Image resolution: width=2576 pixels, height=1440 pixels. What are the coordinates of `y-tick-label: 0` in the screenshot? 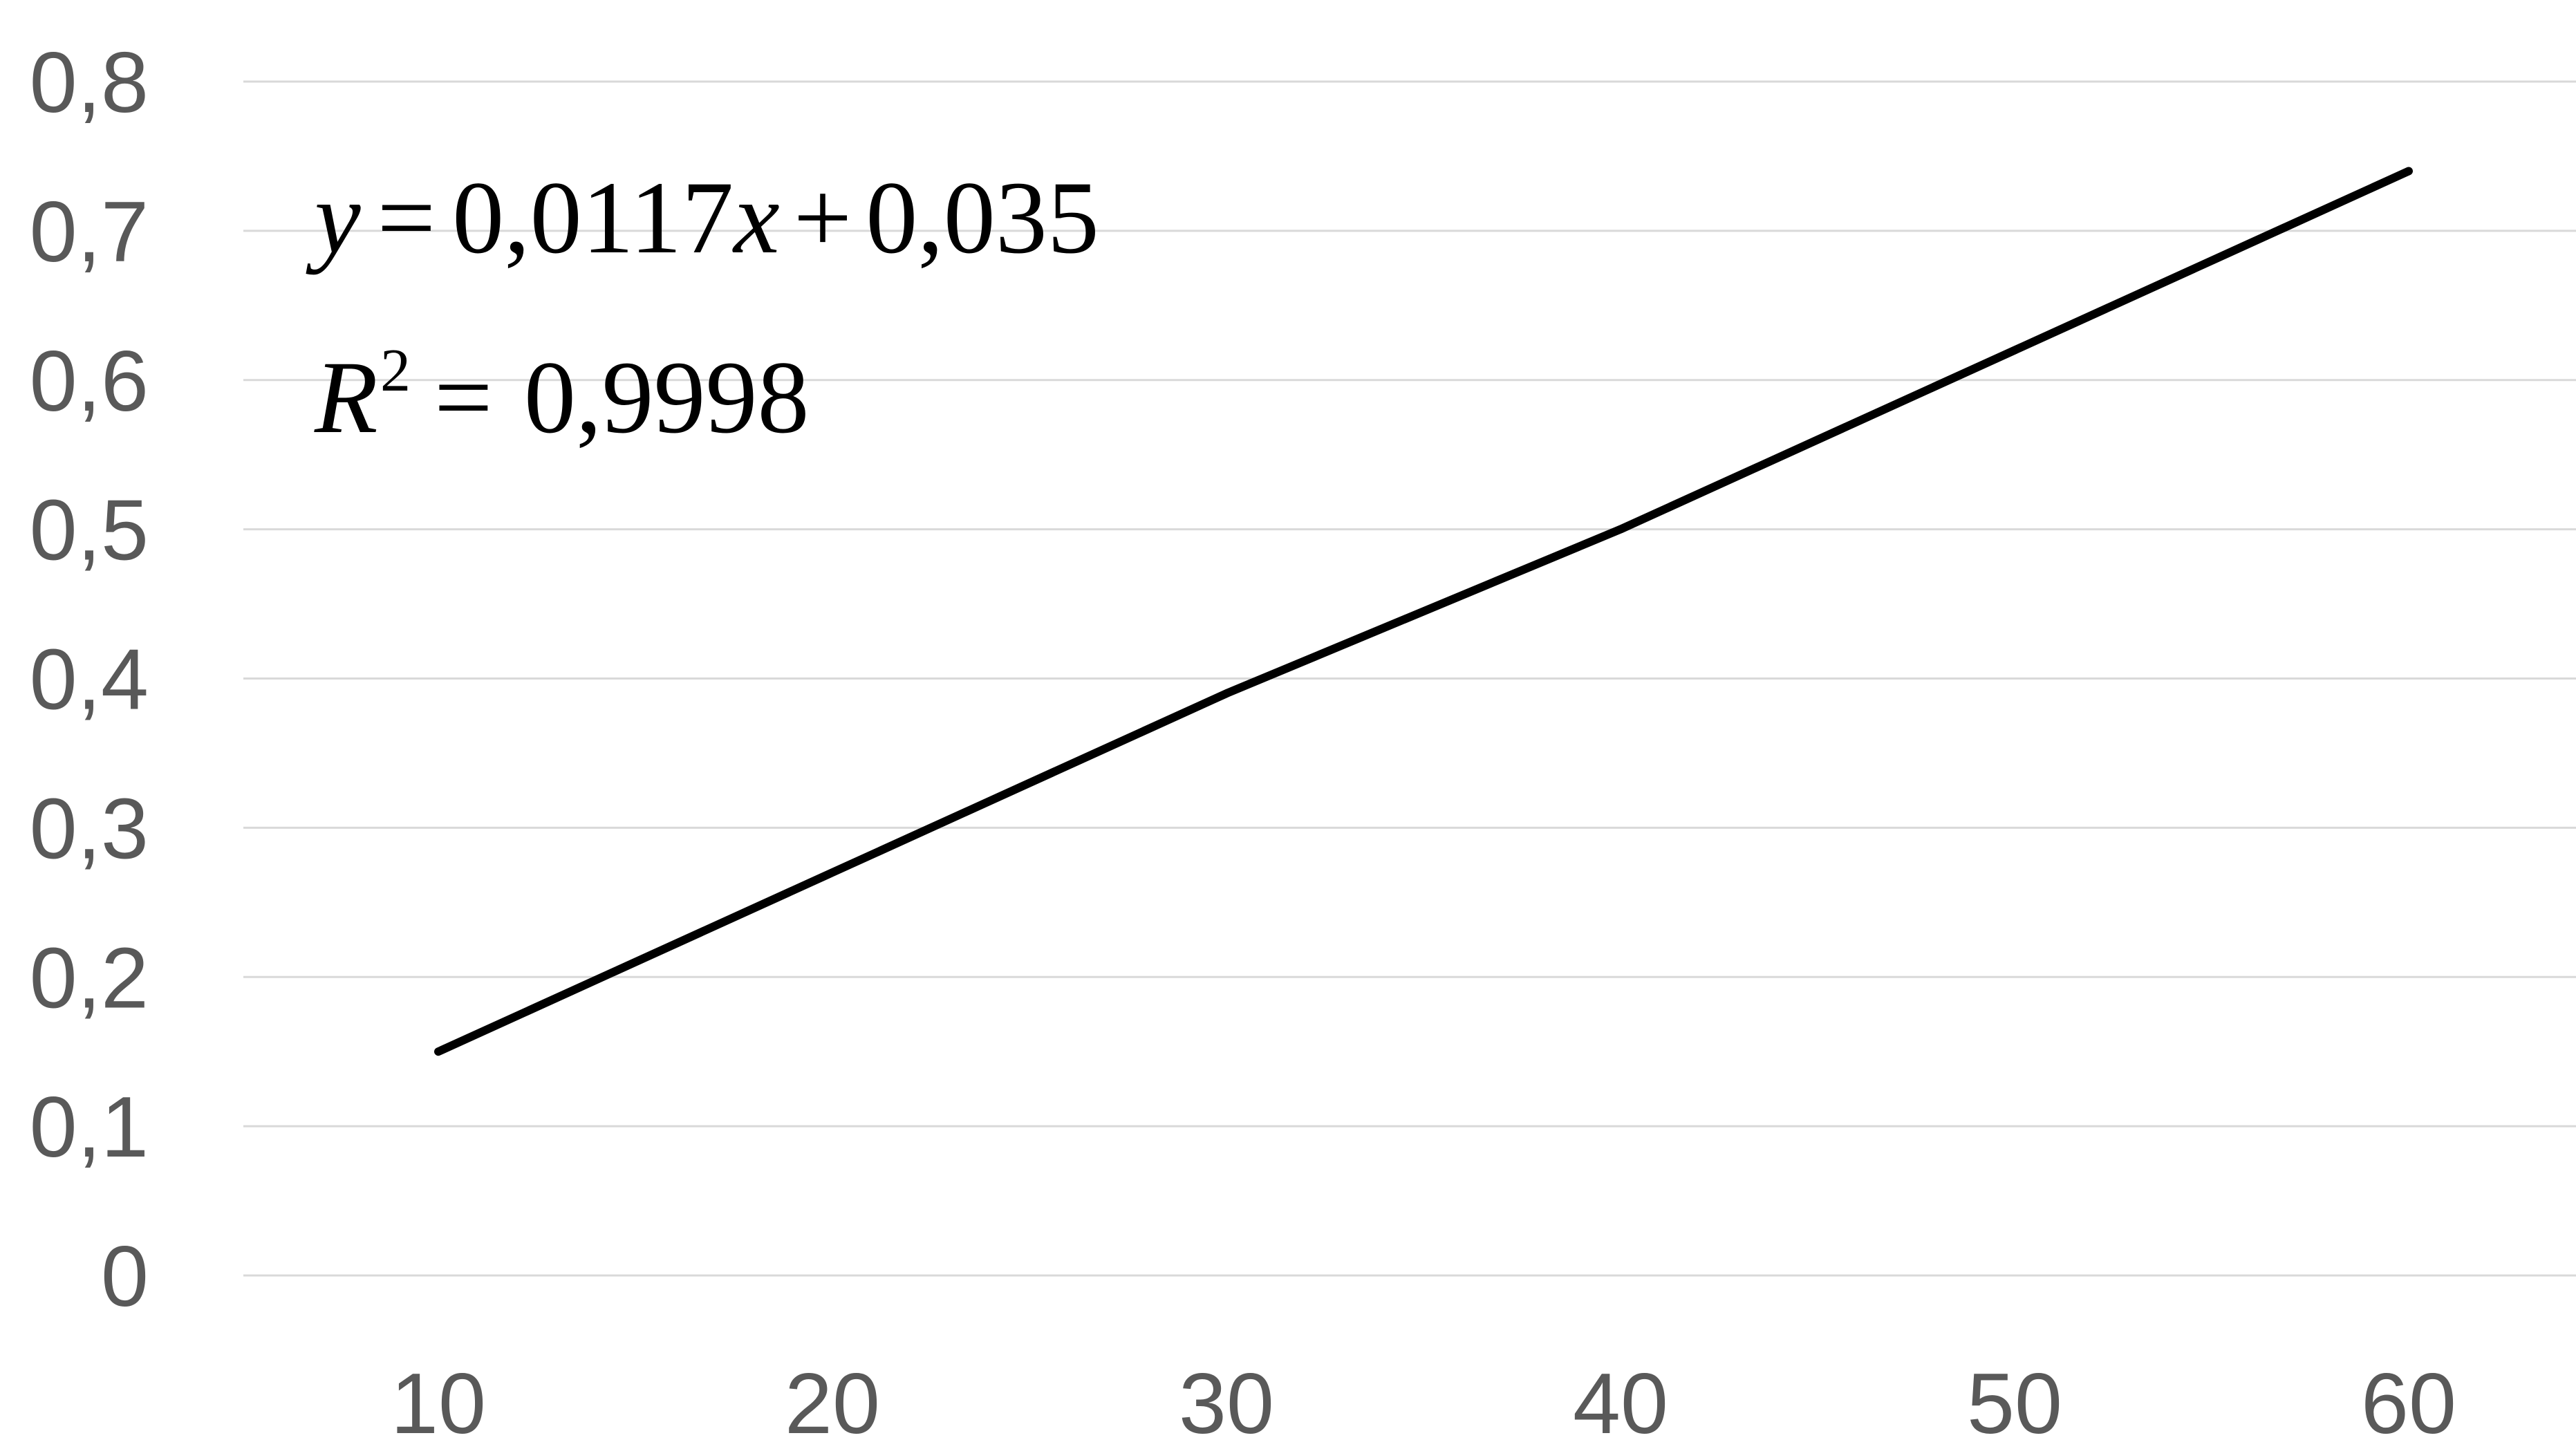 It's located at (125, 1277).